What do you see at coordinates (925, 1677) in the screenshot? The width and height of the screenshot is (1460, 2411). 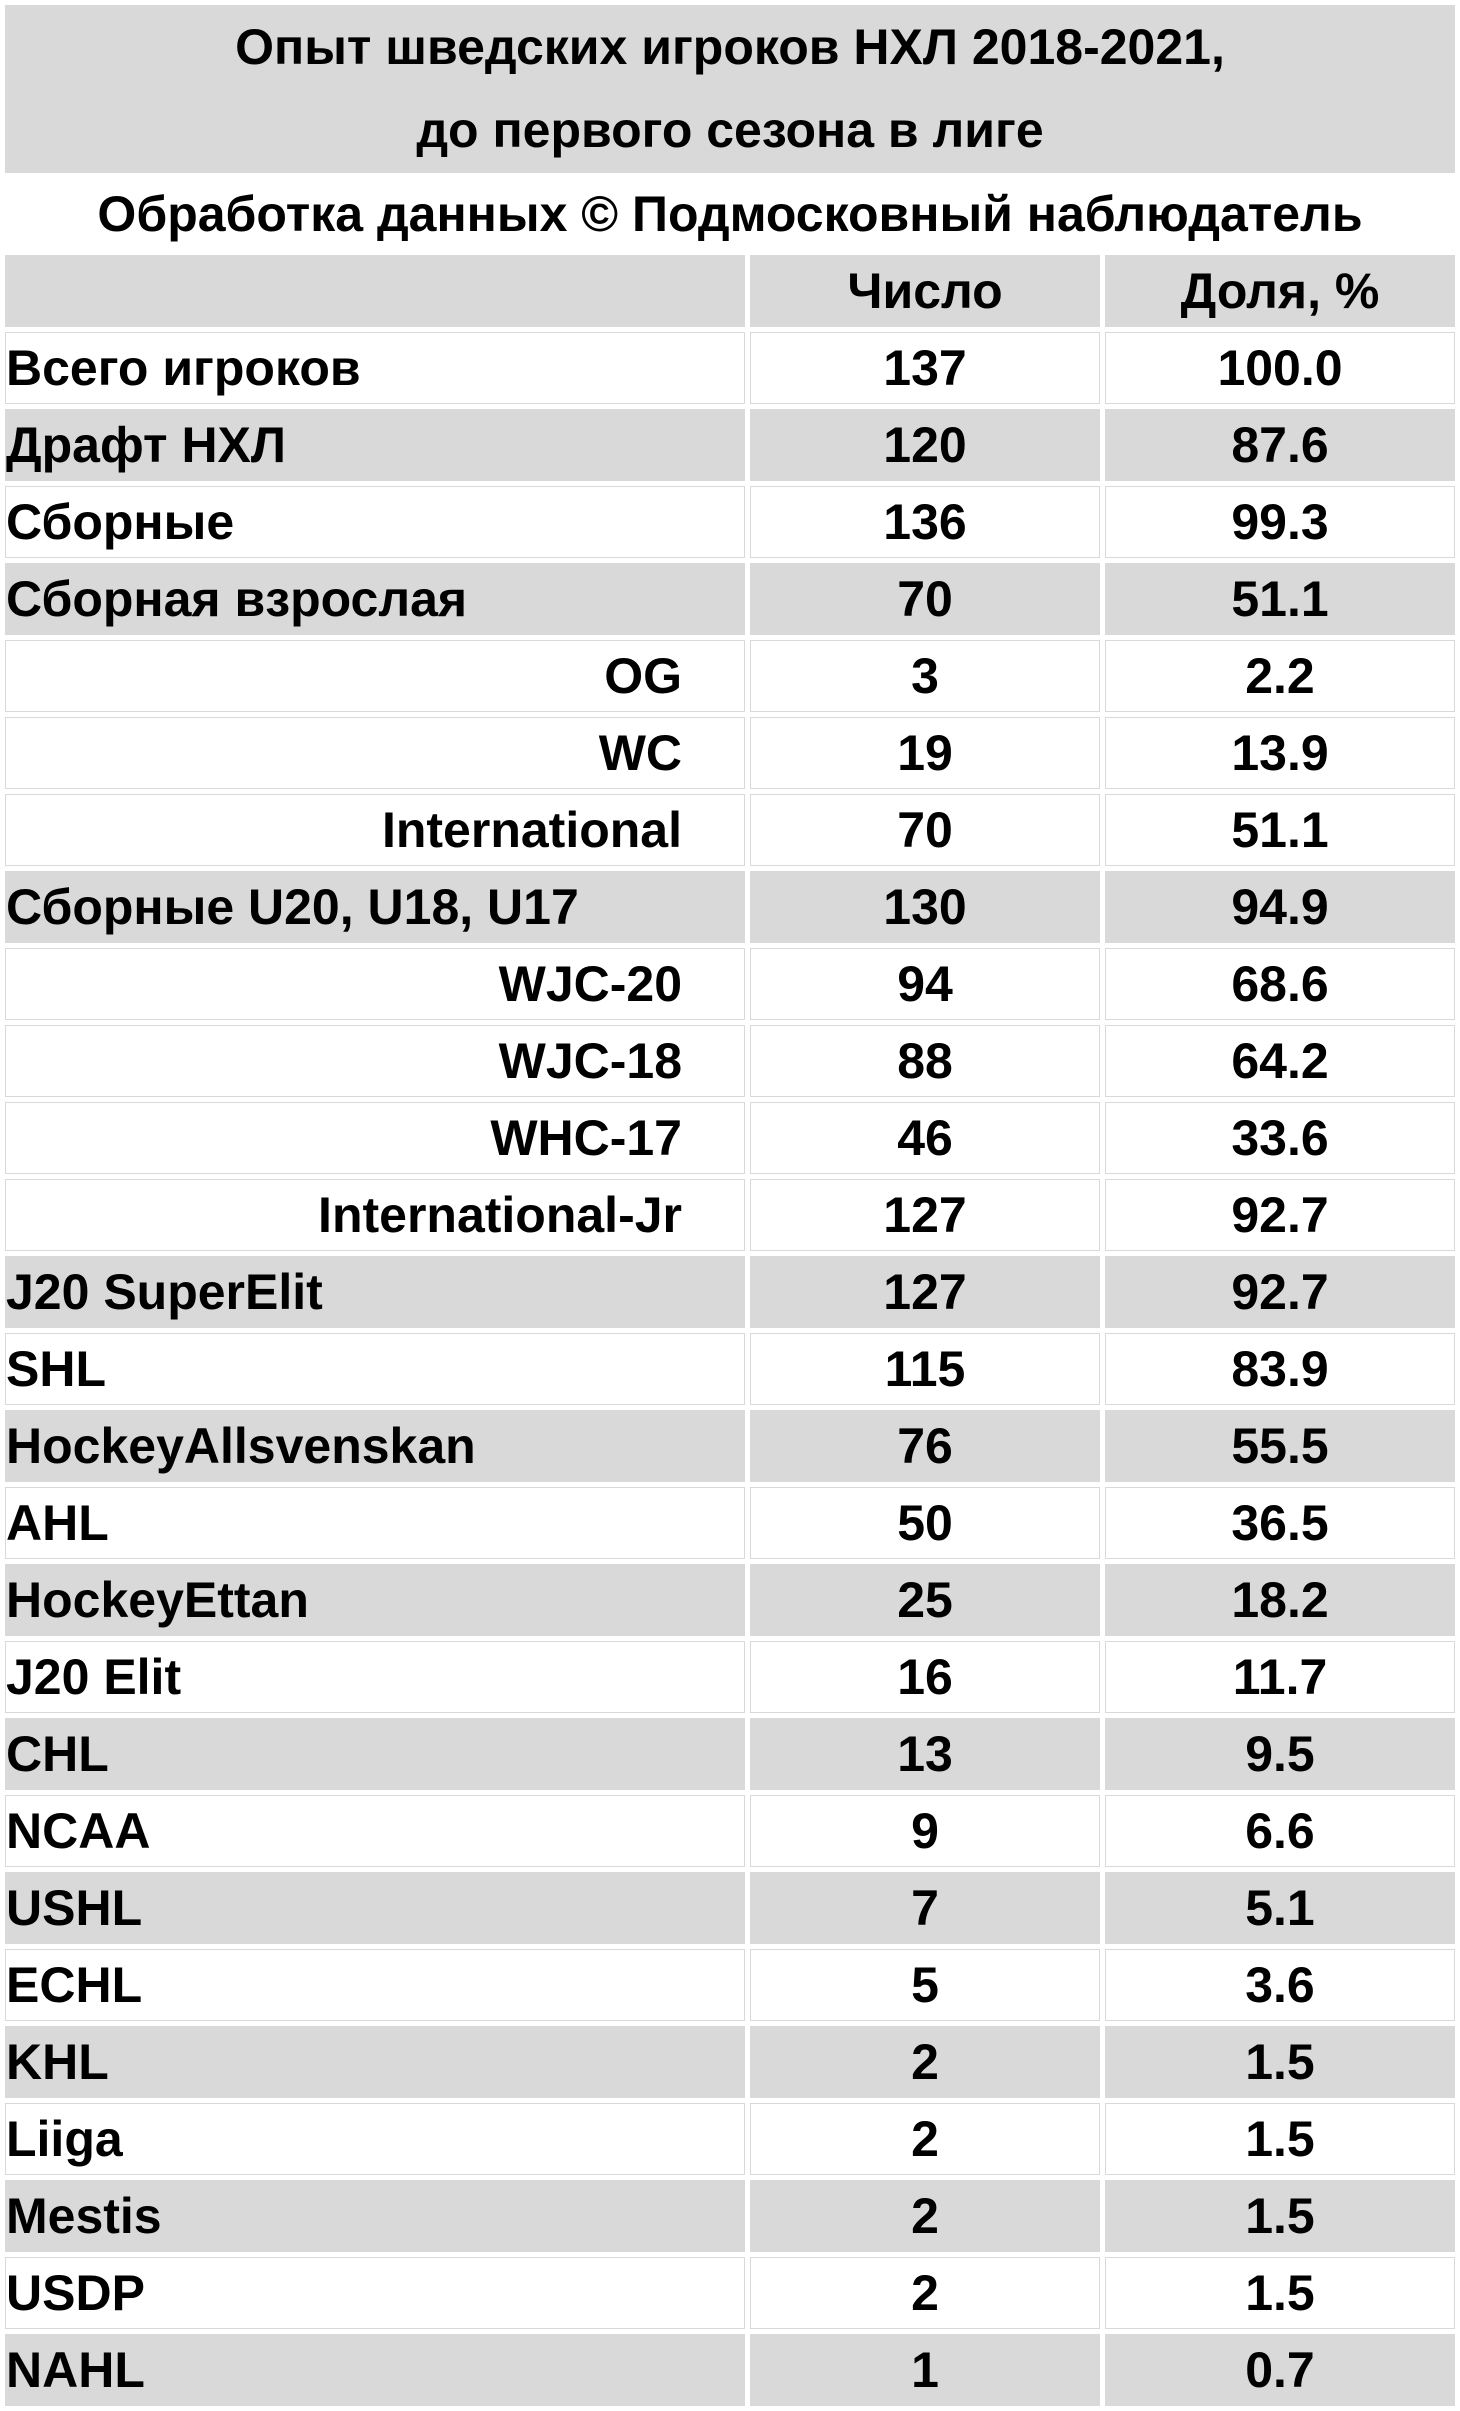 I see `row-count: 16` at bounding box center [925, 1677].